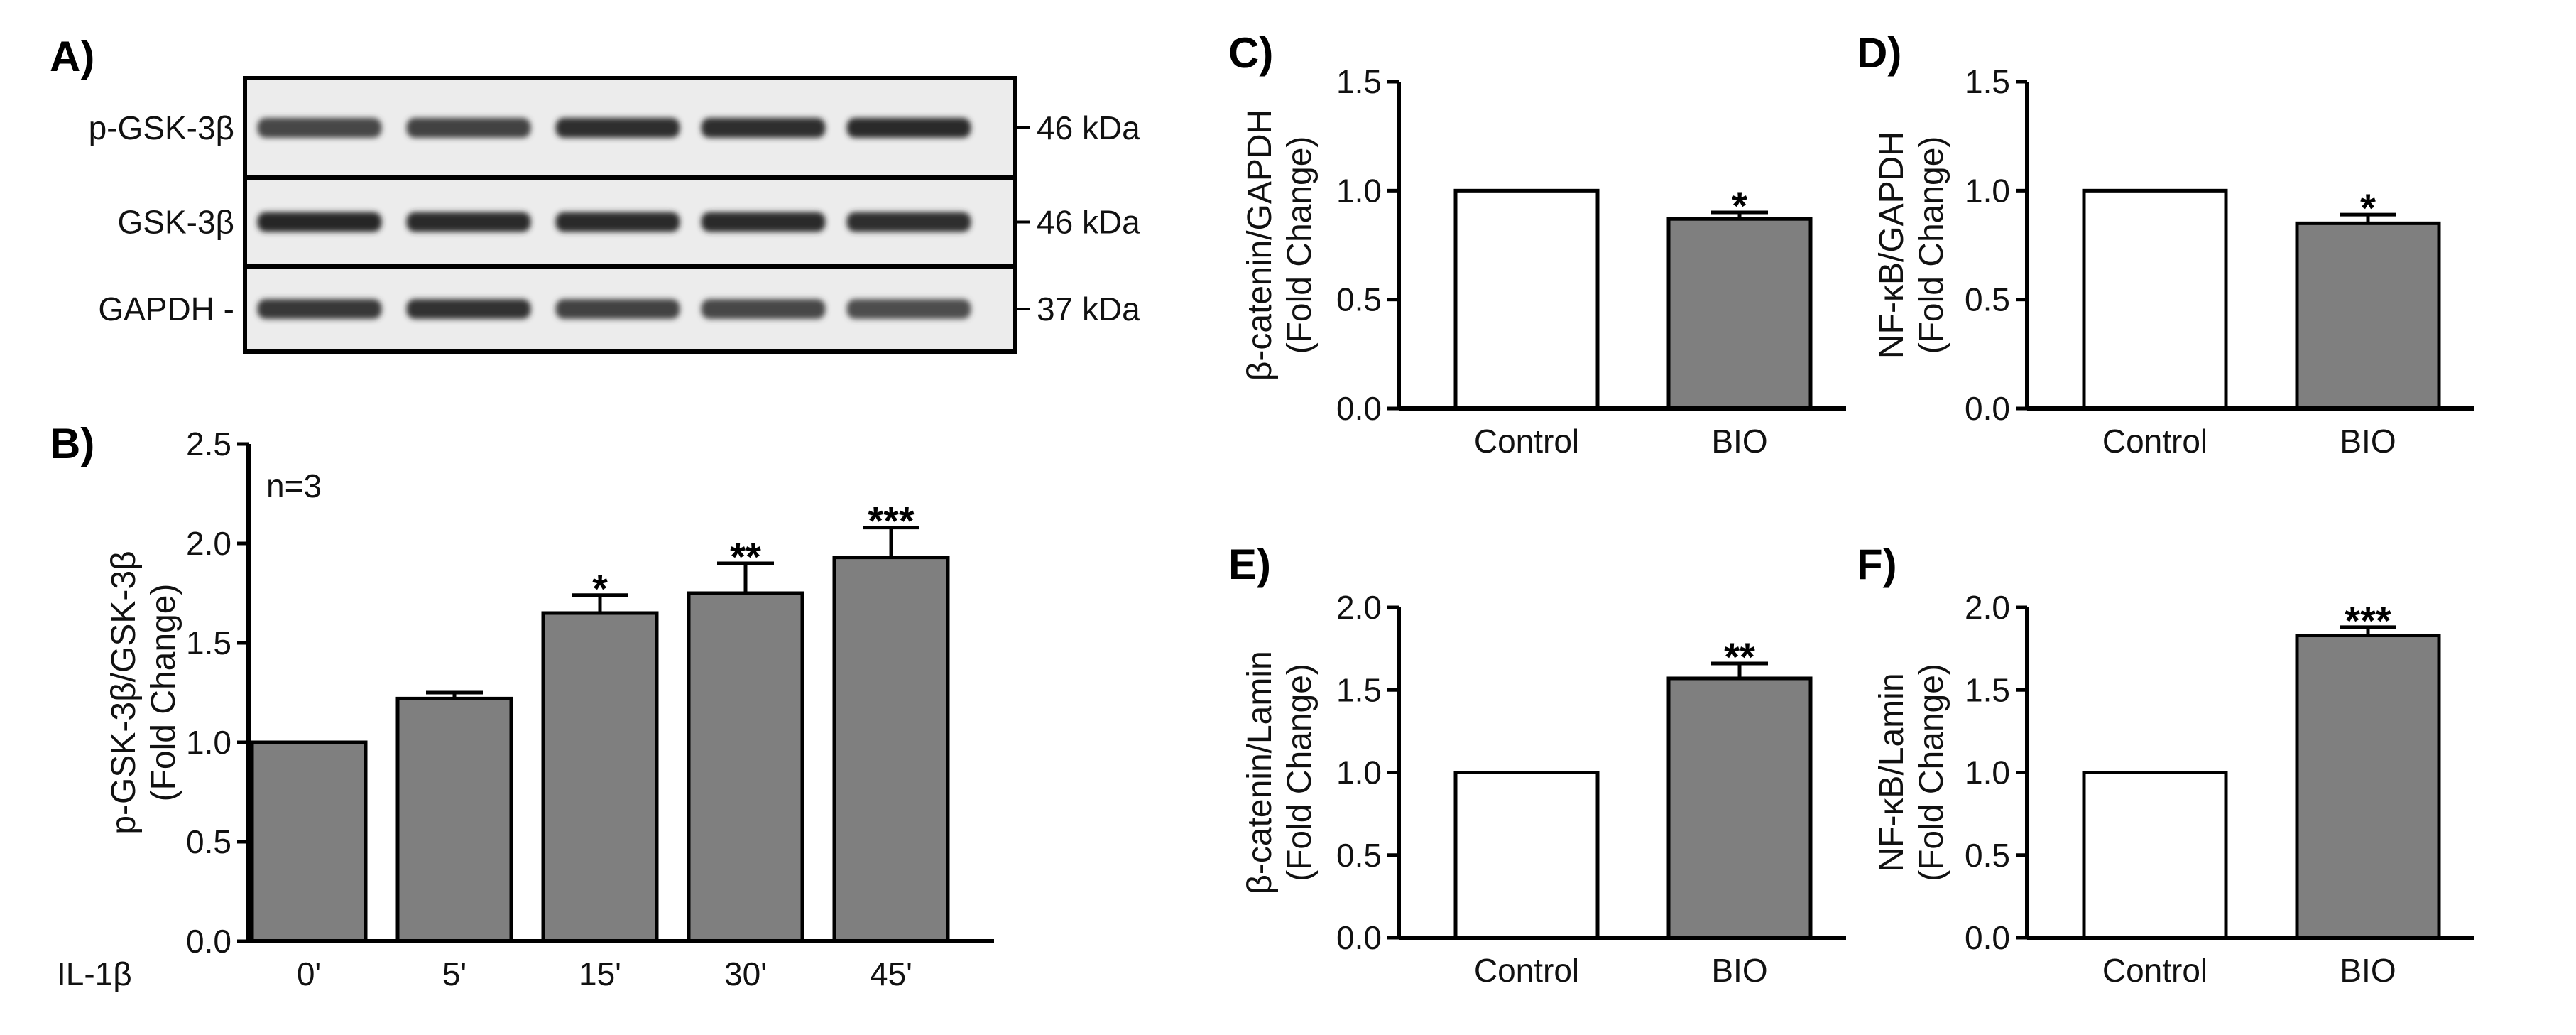 The height and width of the screenshot is (1035, 2576). Describe the element at coordinates (1879, 53) in the screenshot. I see `panel-label: D)` at that location.